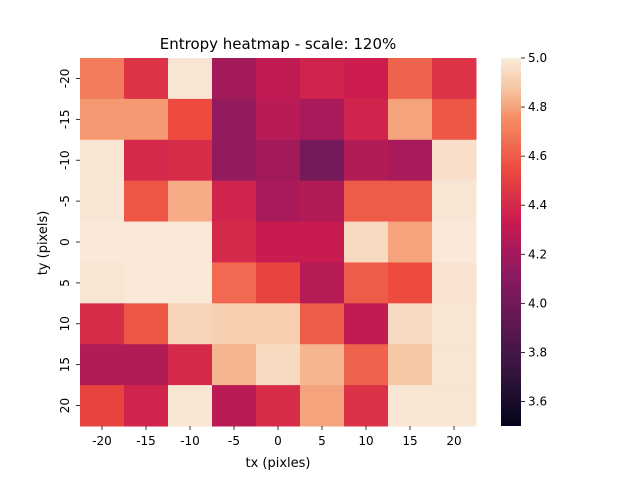 This screenshot has height=480, width=640. Describe the element at coordinates (511, 242) in the screenshot. I see `colorbar` at that location.